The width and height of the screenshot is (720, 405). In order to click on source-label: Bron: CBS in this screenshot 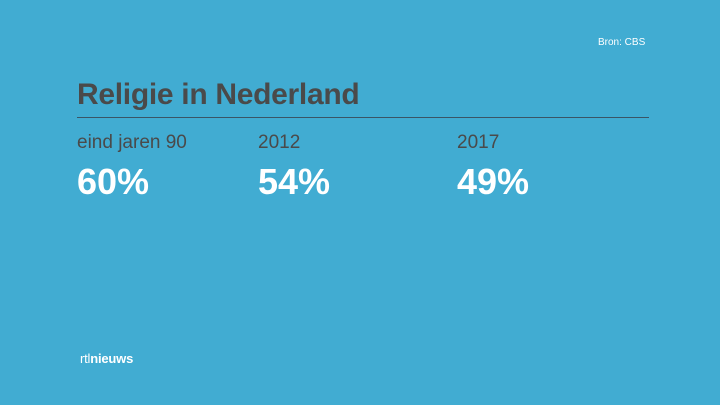, I will do `click(622, 42)`.